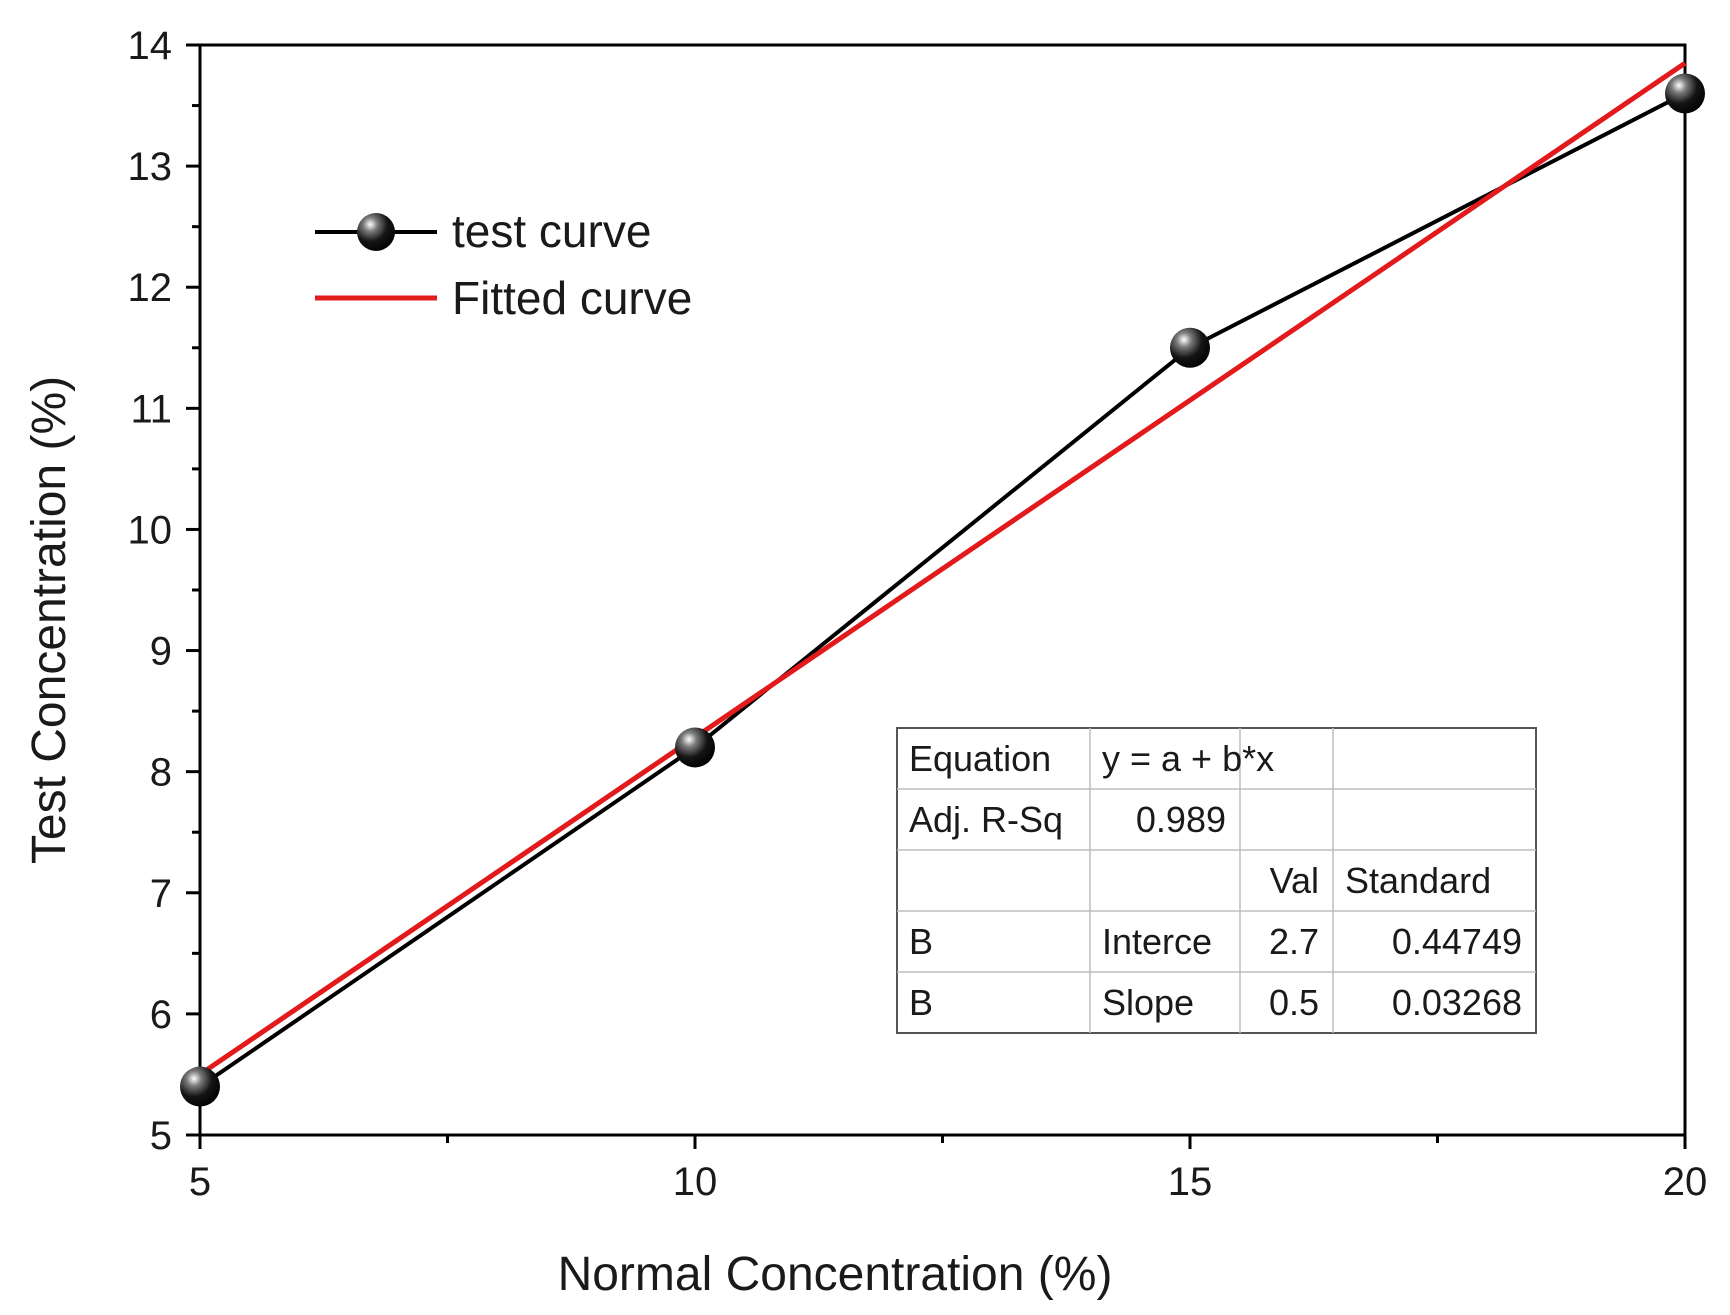 Image resolution: width=1730 pixels, height=1315 pixels. What do you see at coordinates (1181, 819) in the screenshot?
I see `fit-table-cell: 0.989` at bounding box center [1181, 819].